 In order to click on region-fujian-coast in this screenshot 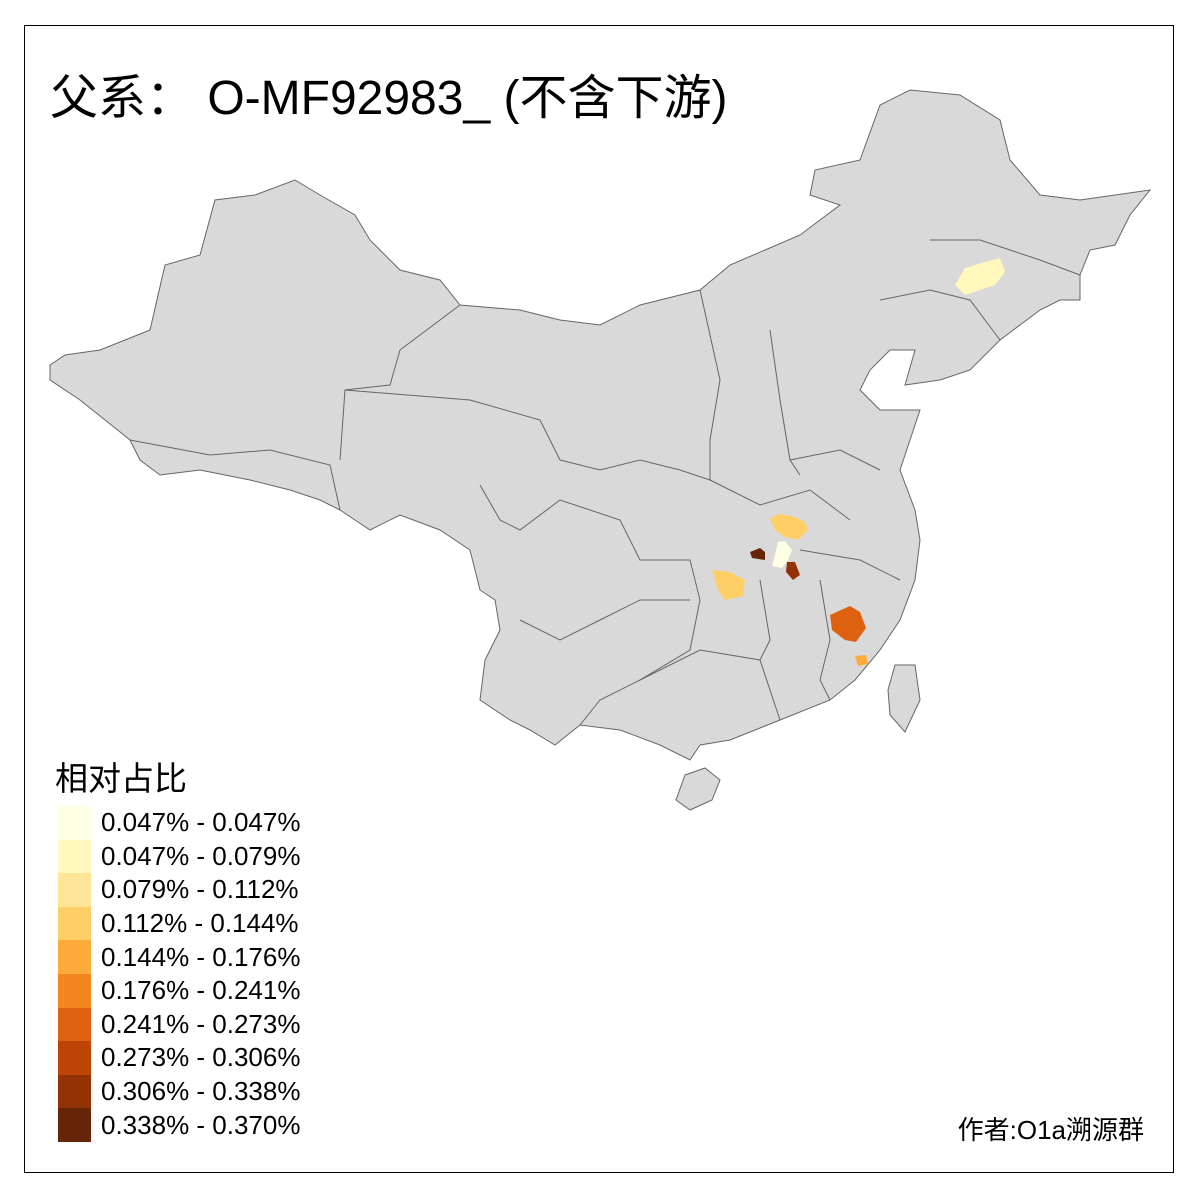, I will do `click(861, 660)`.